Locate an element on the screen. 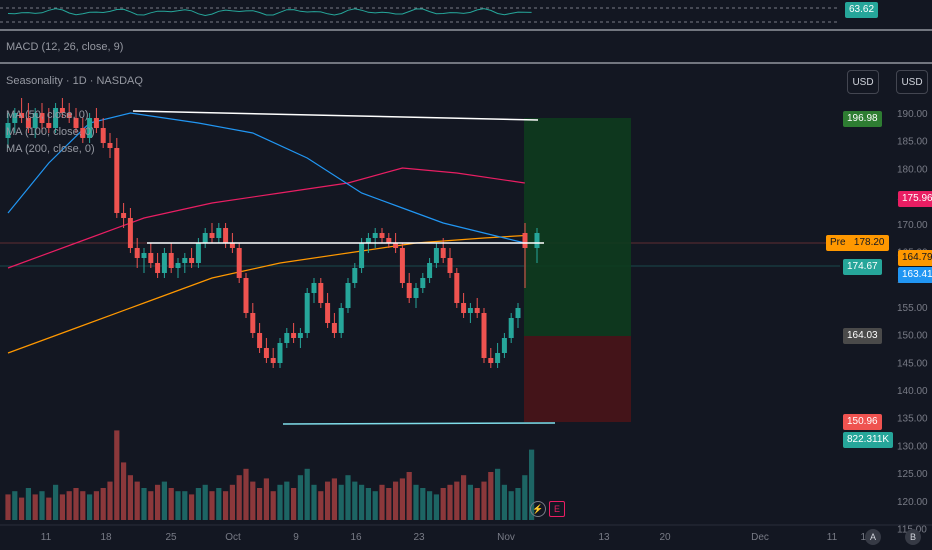  currency-button-right: USD is located at coordinates (912, 82).